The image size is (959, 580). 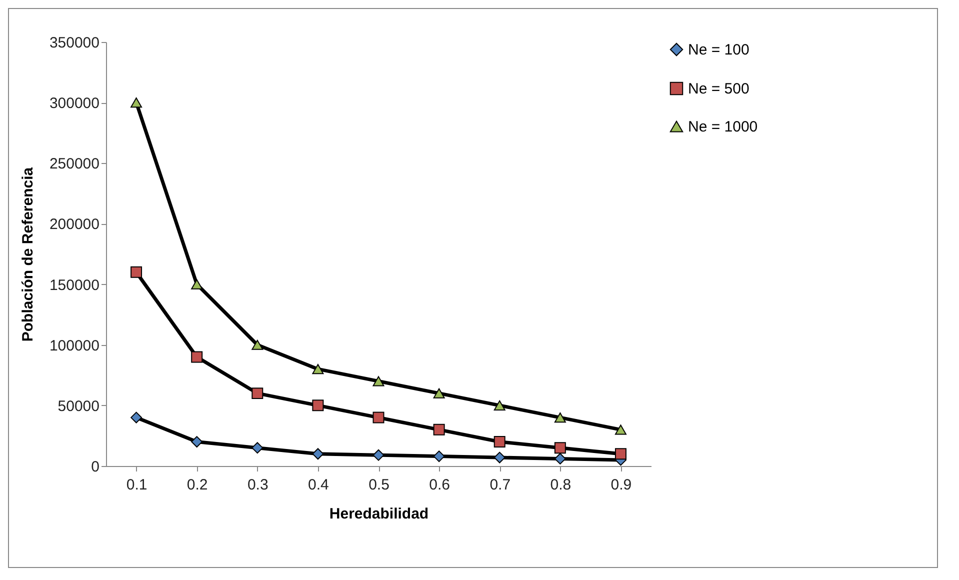 I want to click on x-tick-label: 0.6, so click(x=439, y=485).